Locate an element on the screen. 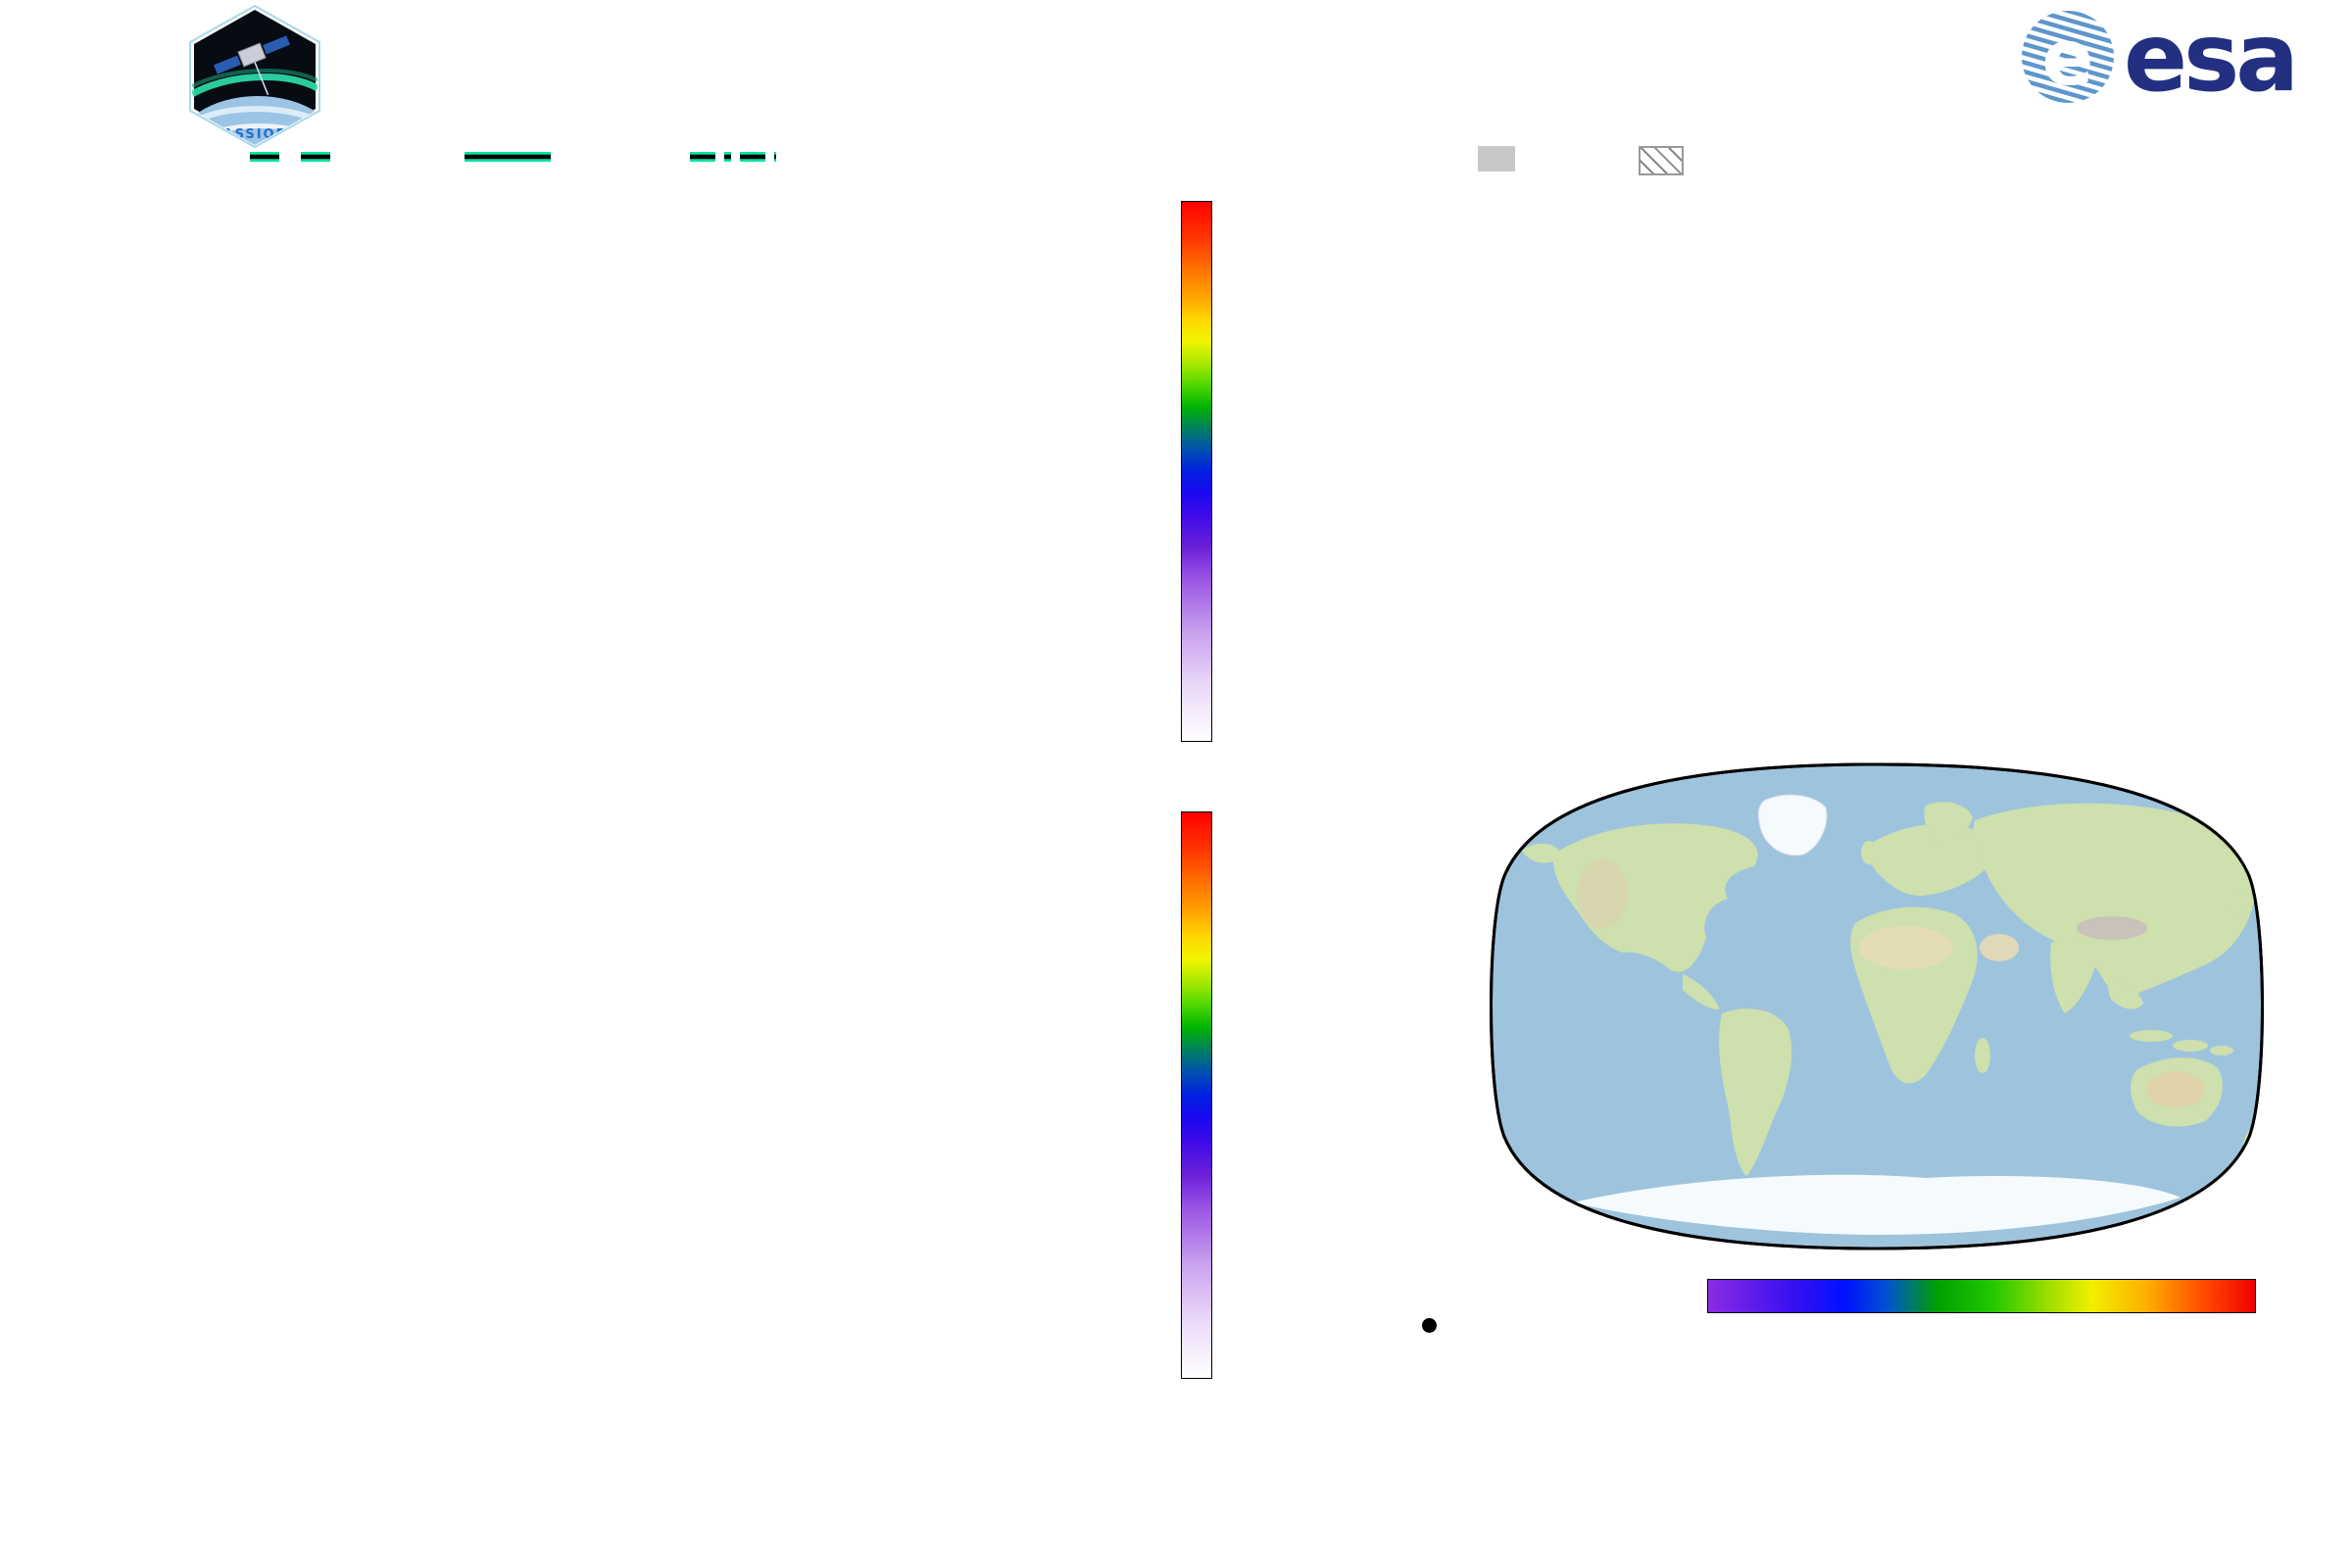  svg-text: e is located at coordinates (2068, 59).